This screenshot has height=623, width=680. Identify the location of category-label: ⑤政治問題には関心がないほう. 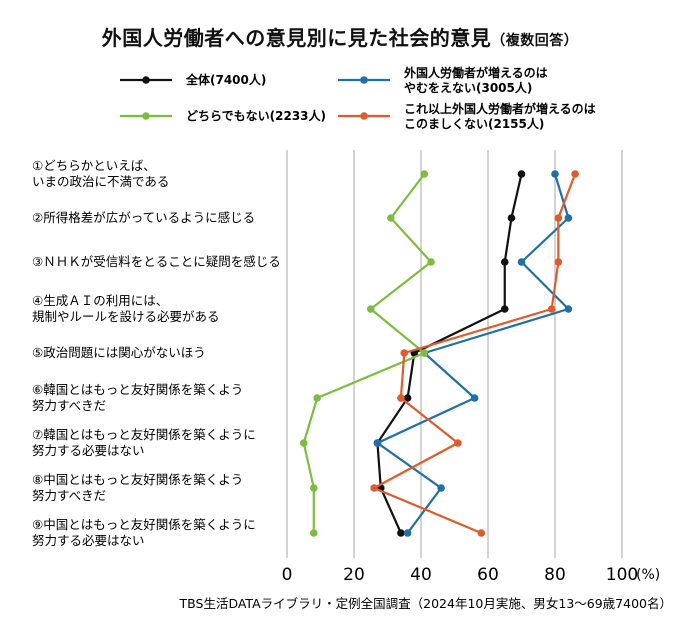
(119, 352).